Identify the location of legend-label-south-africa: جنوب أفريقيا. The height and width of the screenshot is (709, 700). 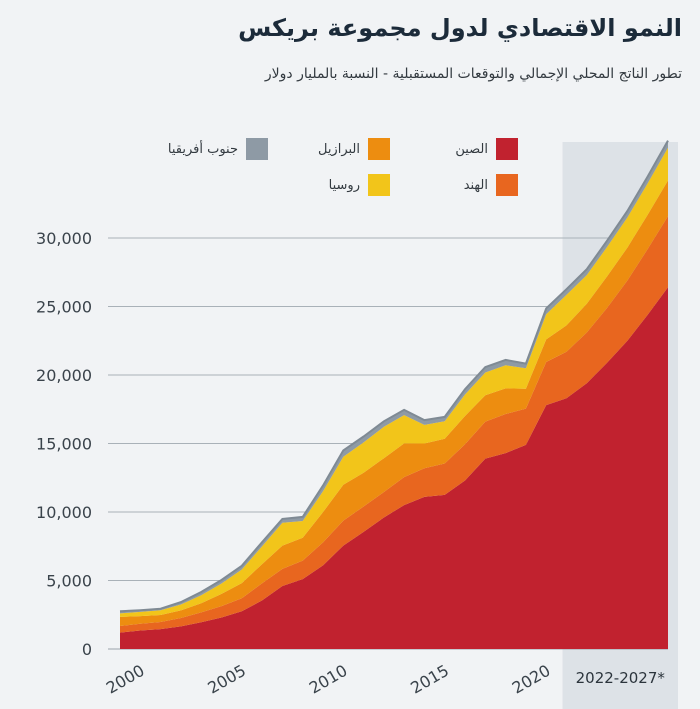
(202, 149).